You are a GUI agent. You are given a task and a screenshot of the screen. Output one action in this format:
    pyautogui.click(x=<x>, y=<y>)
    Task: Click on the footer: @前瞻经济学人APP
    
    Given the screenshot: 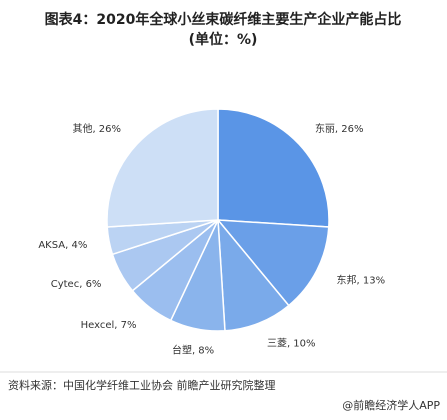 What is the action you would take?
    pyautogui.click(x=391, y=405)
    